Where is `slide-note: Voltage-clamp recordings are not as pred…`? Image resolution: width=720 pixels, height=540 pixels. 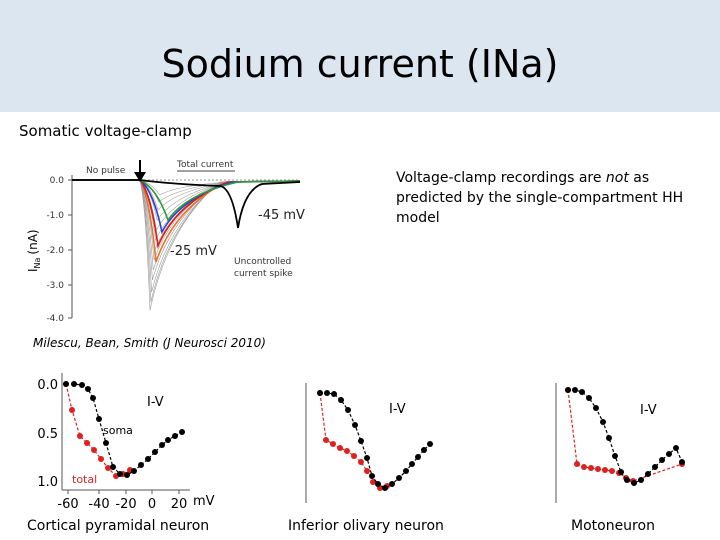 slide-note: Voltage-clamp recordings are not as pred… is located at coordinates (546, 198).